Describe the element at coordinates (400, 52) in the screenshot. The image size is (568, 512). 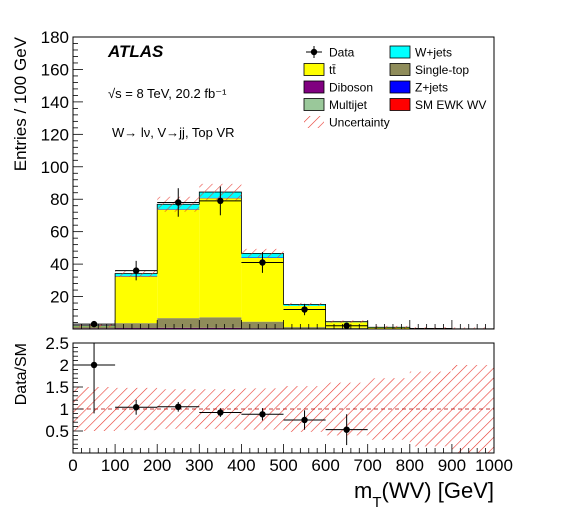
I see `legend-swatch-w-jets` at that location.